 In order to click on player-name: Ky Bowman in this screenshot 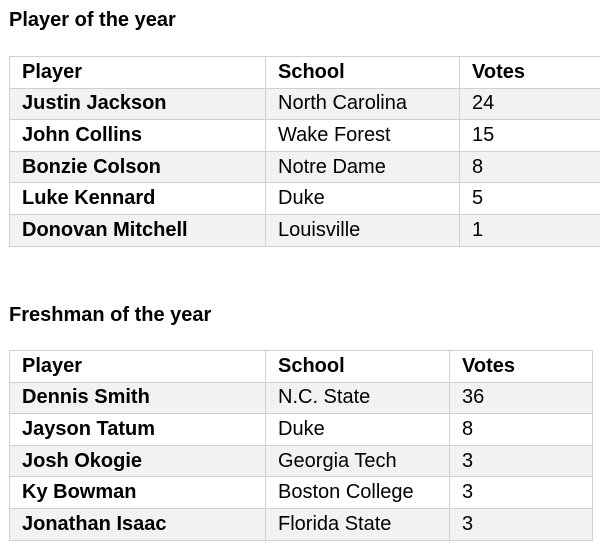, I will do `click(137, 492)`.